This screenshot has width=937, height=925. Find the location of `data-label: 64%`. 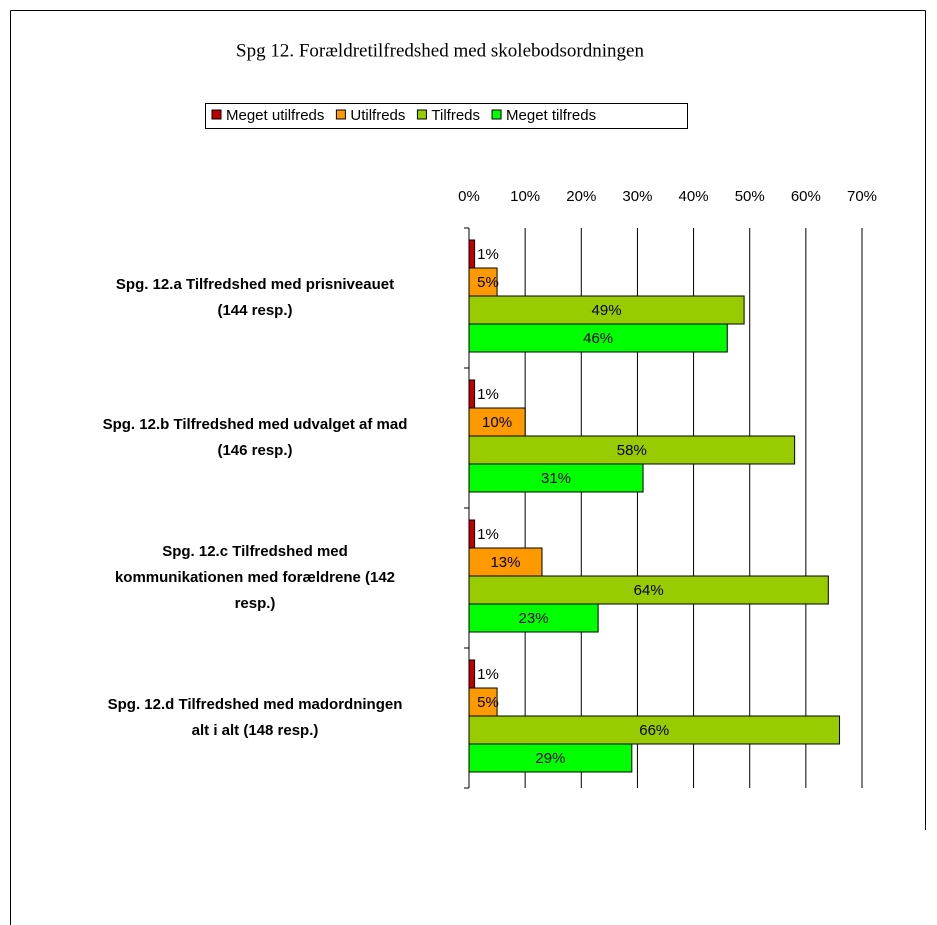

data-label: 64% is located at coordinates (649, 590).